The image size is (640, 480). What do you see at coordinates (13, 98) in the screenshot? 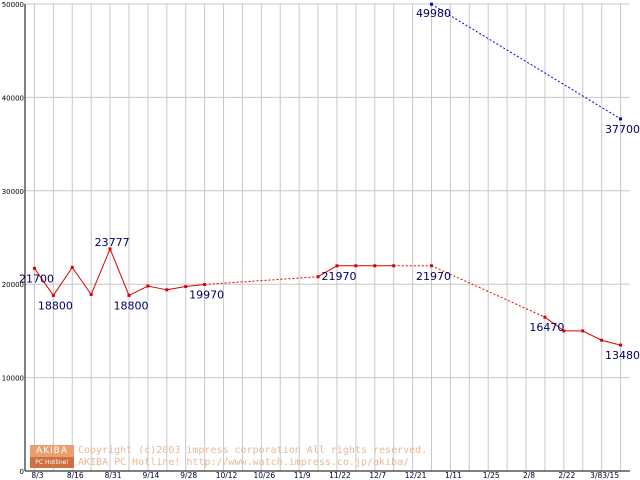
I see `y-tick-label: 40000` at bounding box center [13, 98].